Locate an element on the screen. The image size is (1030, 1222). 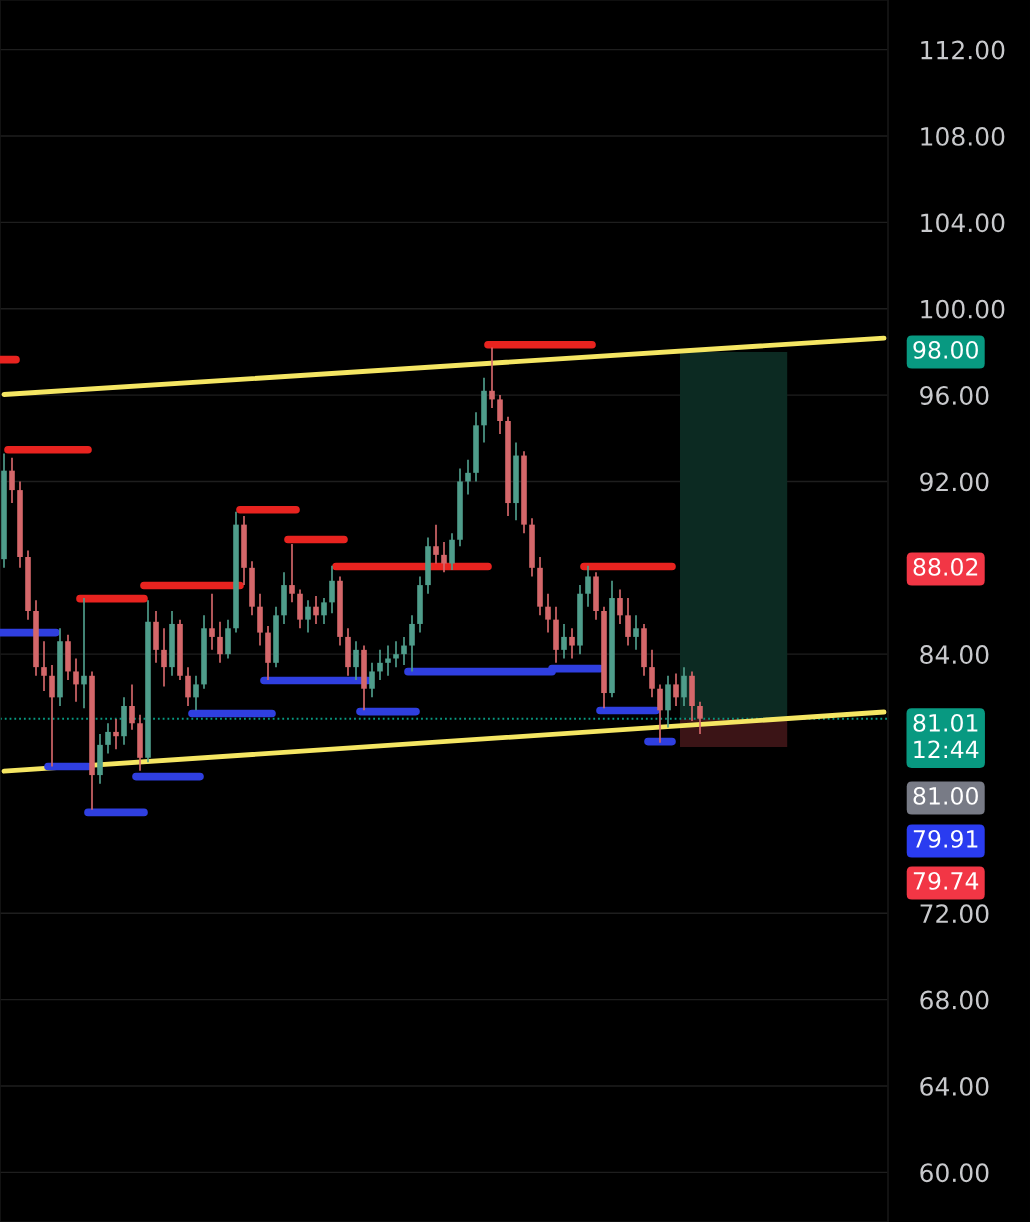
y-tick-label: 112.00 is located at coordinates (963, 50).